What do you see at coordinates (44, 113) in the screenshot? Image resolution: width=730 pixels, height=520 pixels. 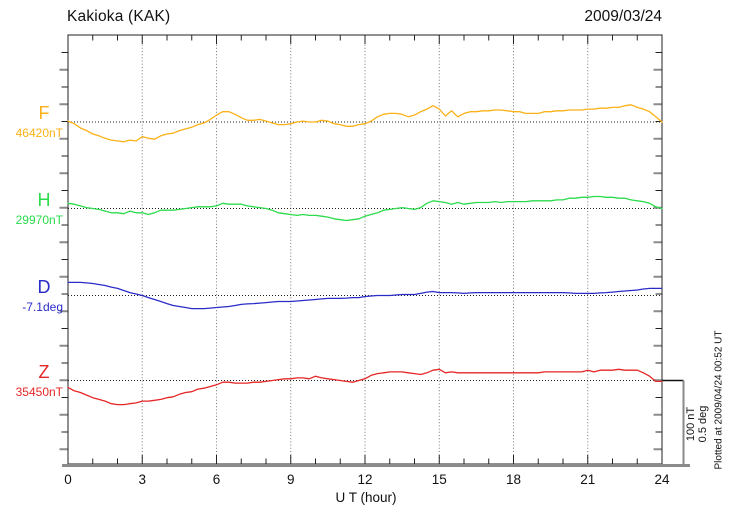 I see `channel-label-f: F` at bounding box center [44, 113].